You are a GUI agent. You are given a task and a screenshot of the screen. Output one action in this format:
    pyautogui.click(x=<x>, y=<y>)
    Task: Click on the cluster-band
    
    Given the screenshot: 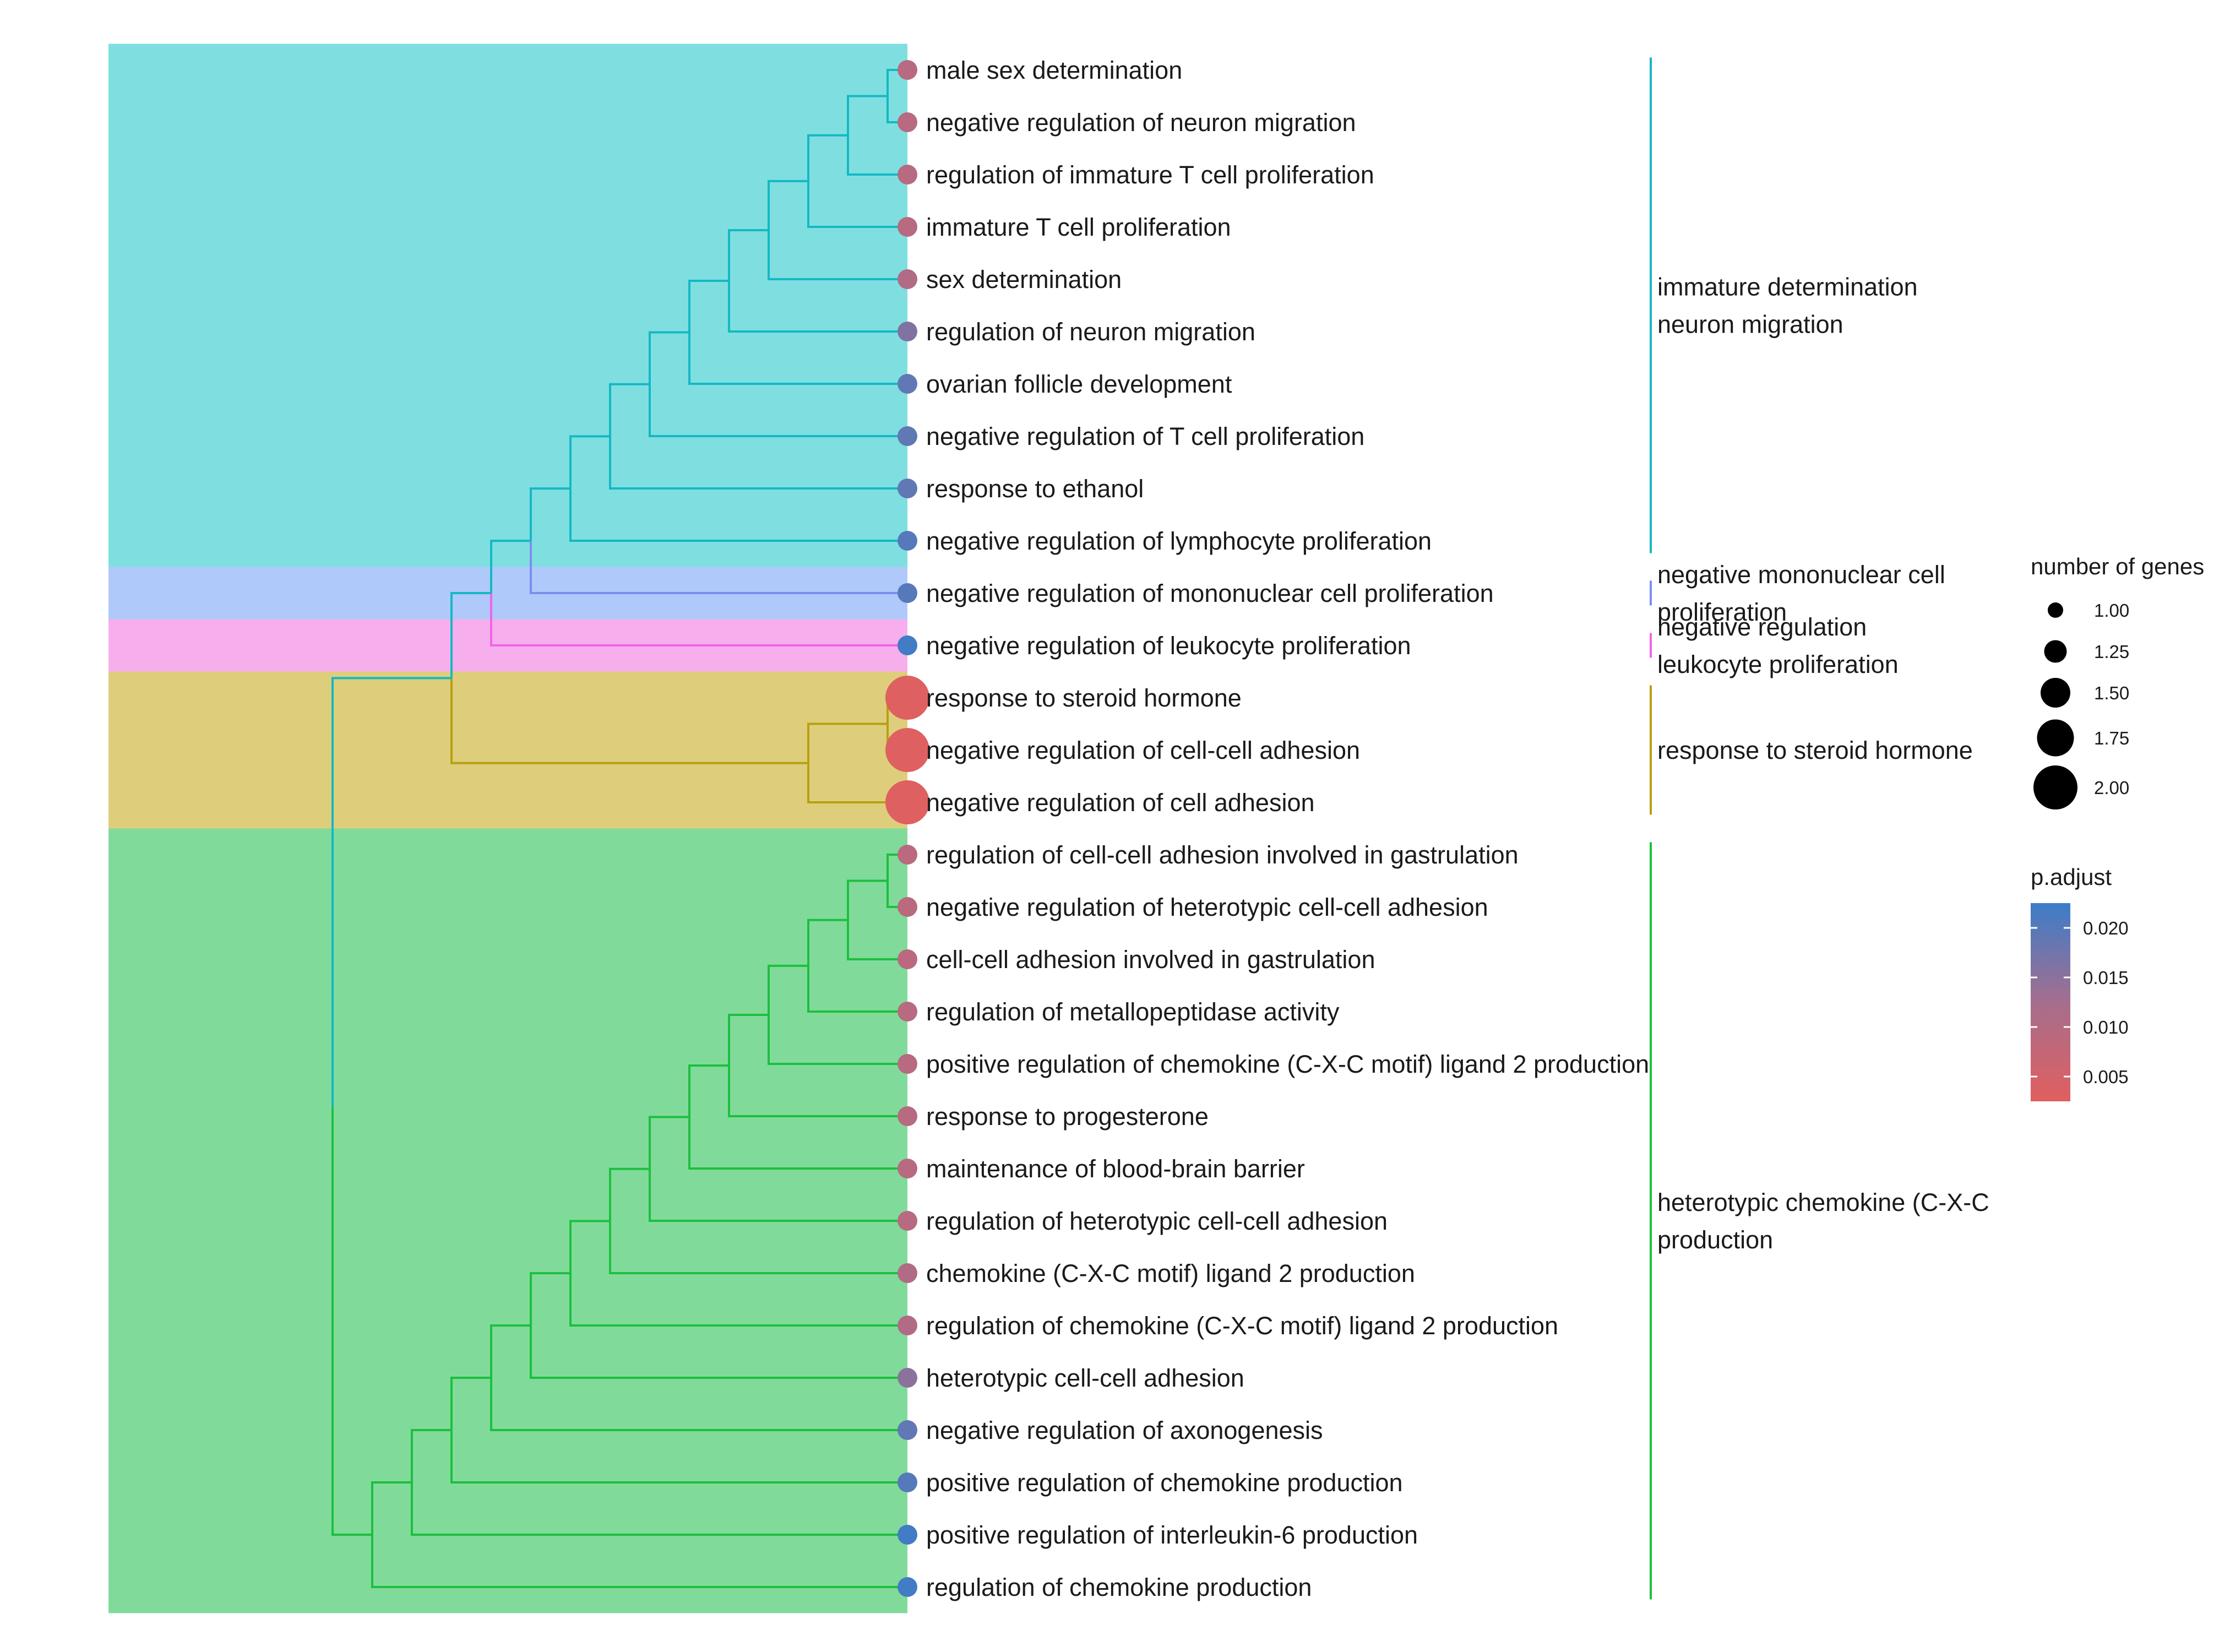 What is the action you would take?
    pyautogui.click(x=507, y=750)
    